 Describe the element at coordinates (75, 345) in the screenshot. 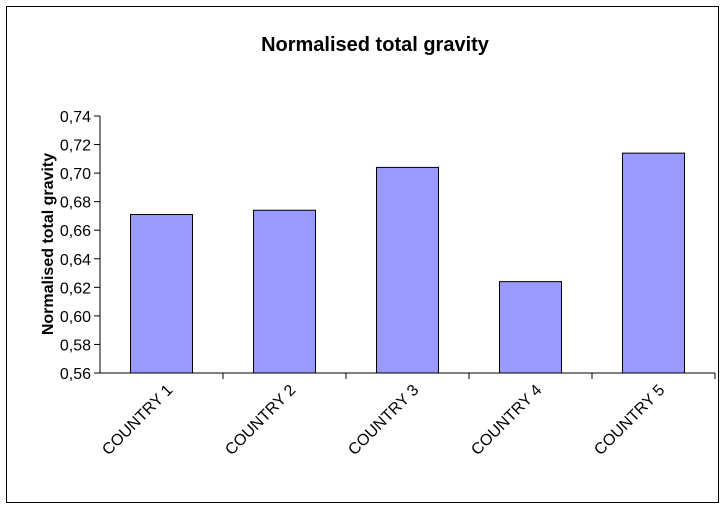

I see `y-tick-label: 0,58` at that location.